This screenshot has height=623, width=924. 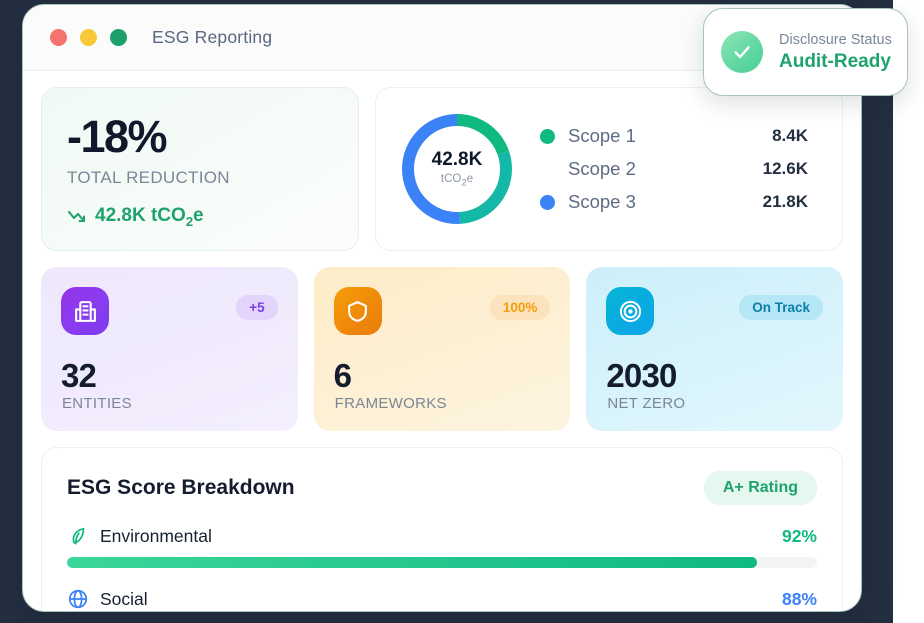 What do you see at coordinates (412, 562) in the screenshot?
I see `score-fill-environmental` at bounding box center [412, 562].